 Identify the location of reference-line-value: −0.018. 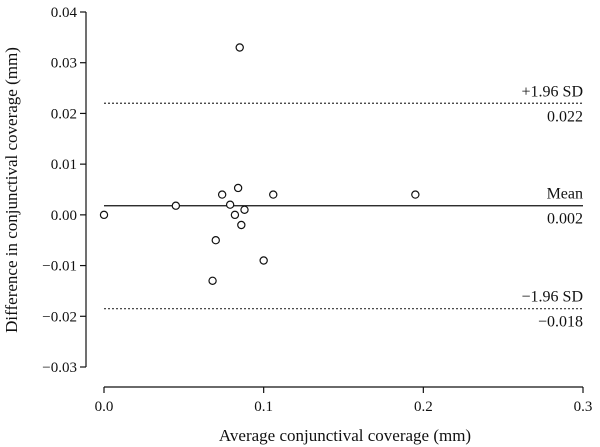
(560, 322).